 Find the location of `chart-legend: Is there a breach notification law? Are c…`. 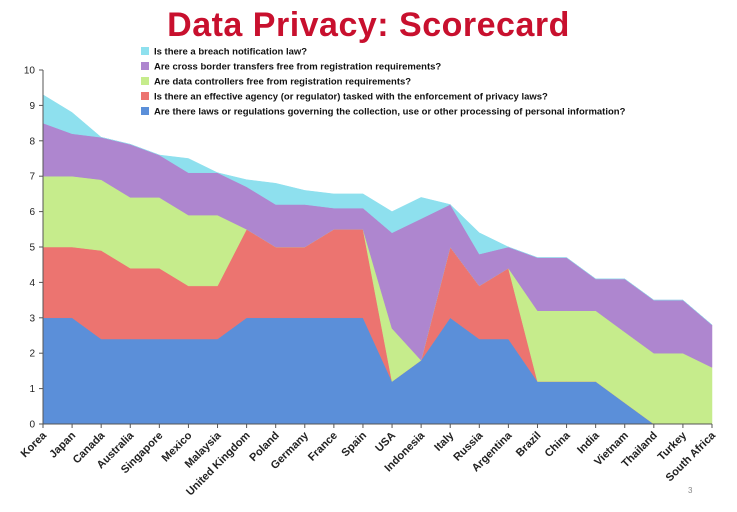

chart-legend: Is there a breach notification law? Are c… is located at coordinates (383, 82).